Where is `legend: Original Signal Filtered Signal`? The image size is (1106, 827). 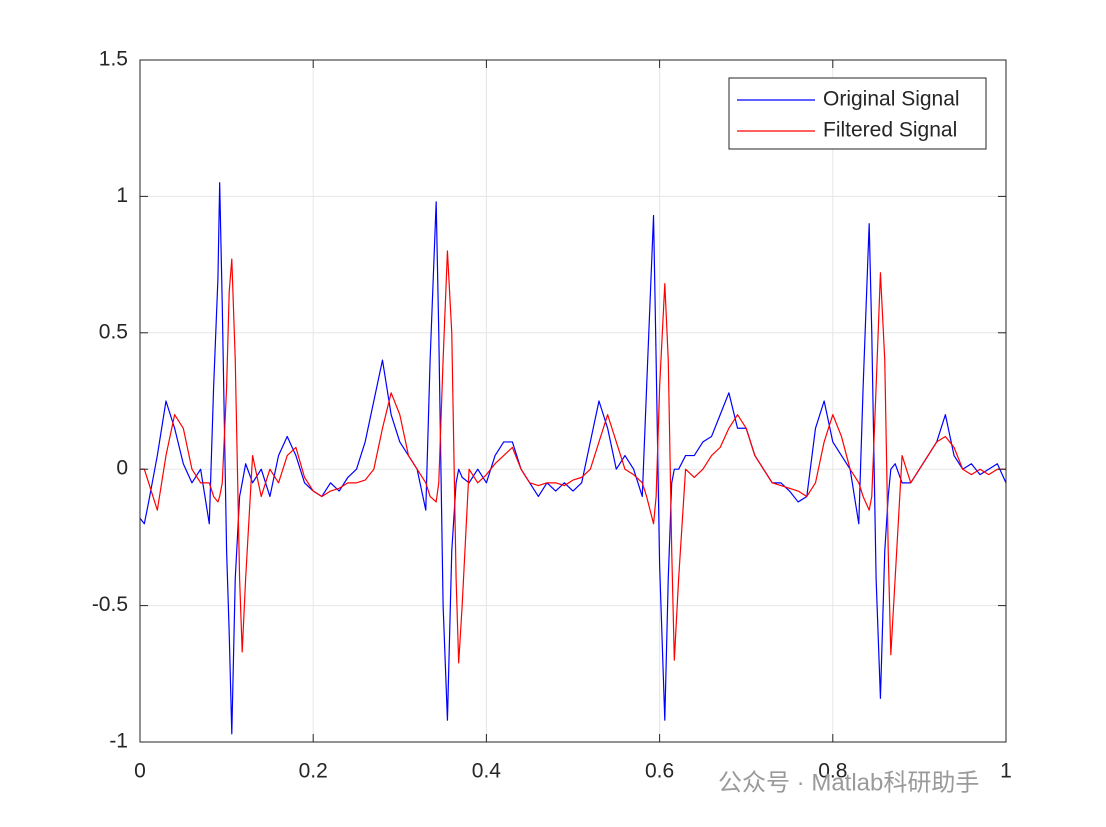
legend: Original Signal Filtered Signal is located at coordinates (857, 113).